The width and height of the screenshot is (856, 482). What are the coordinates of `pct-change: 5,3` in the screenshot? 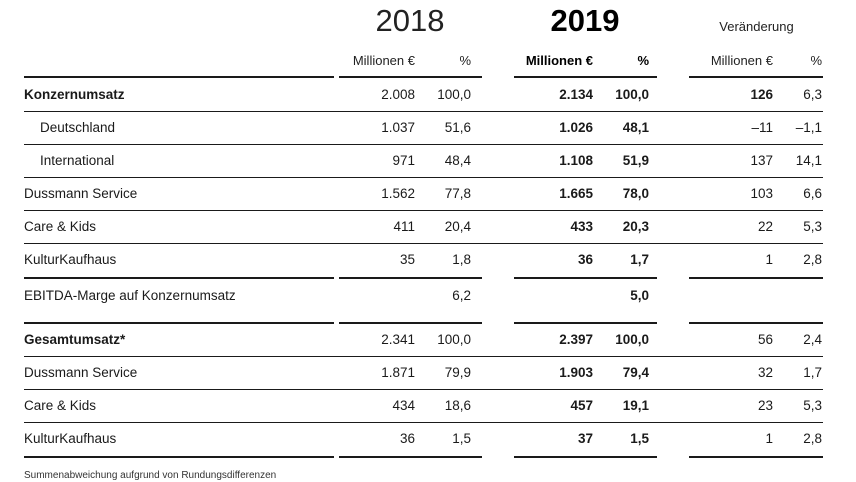 It's located at (812, 226).